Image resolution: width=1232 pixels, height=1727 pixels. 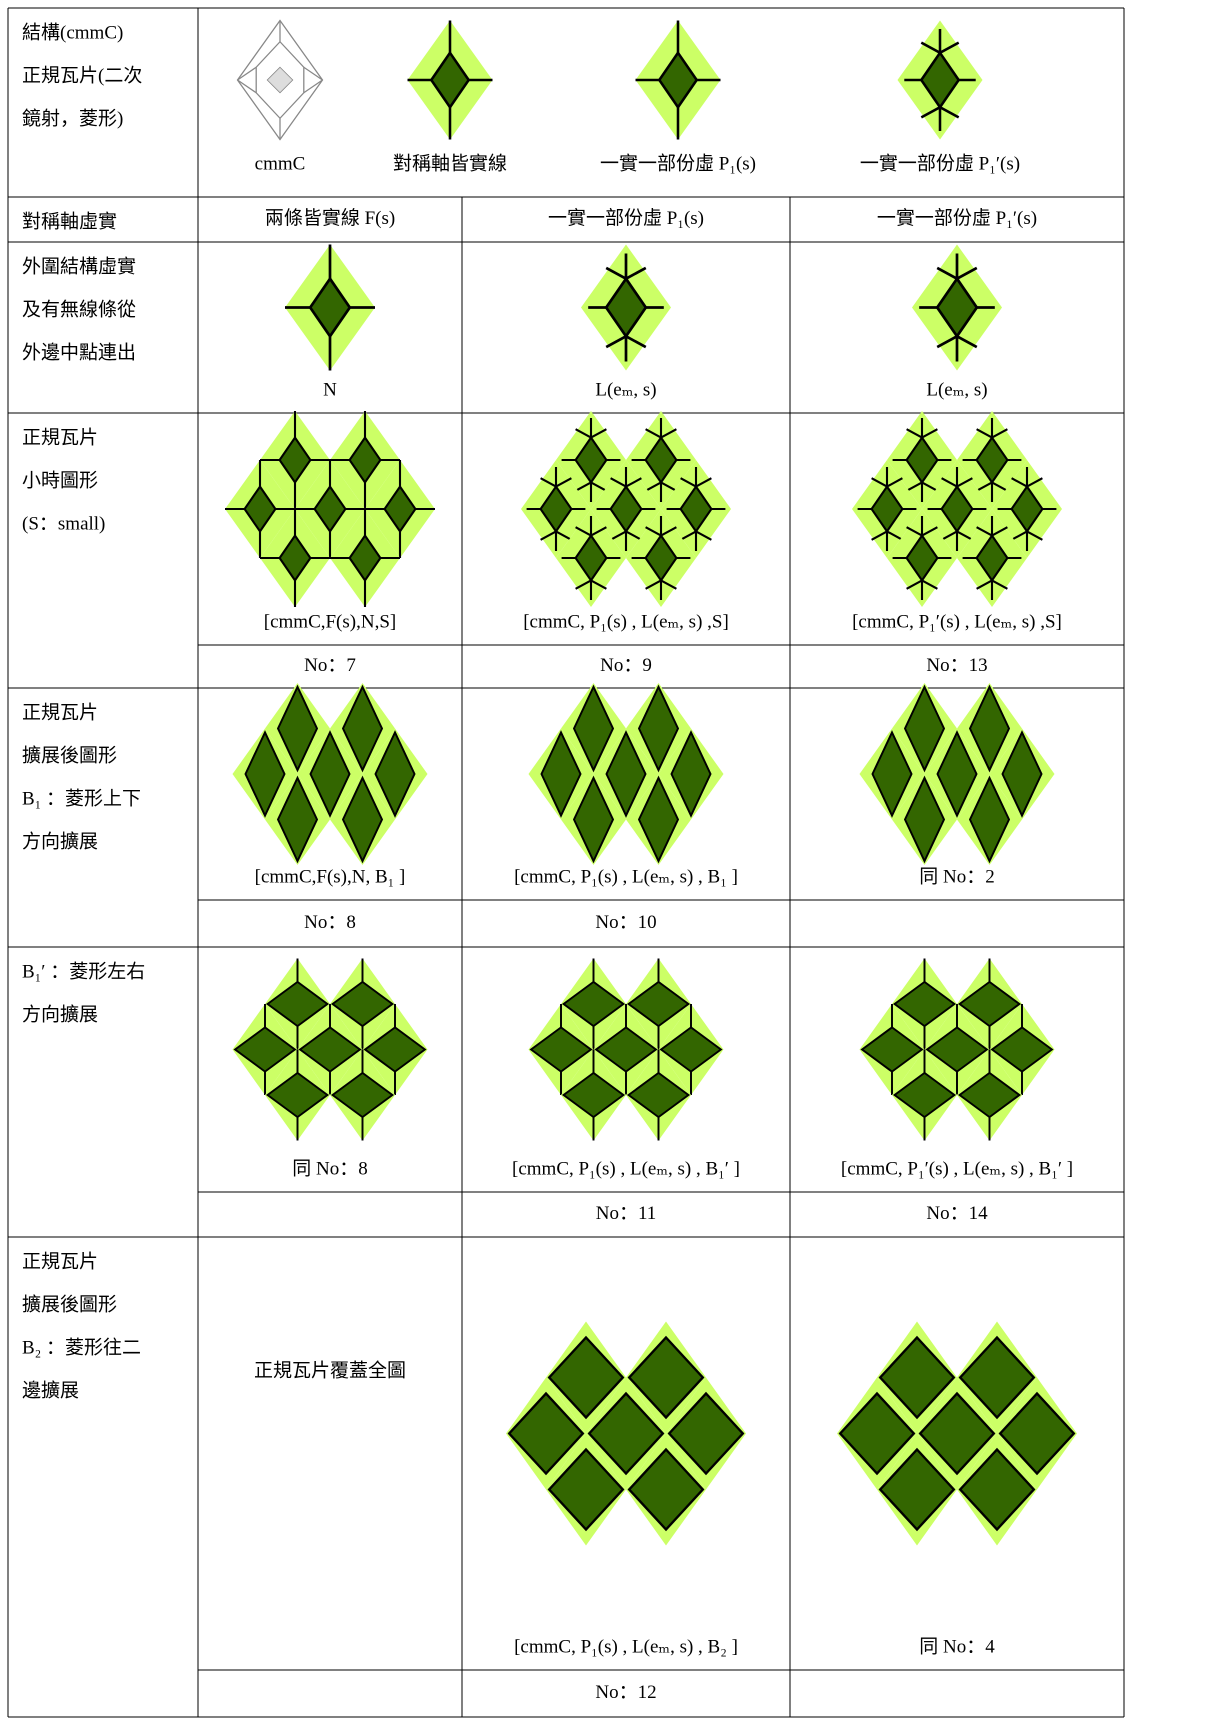 I want to click on row-label: 結構(cmmC), so click(x=72, y=32).